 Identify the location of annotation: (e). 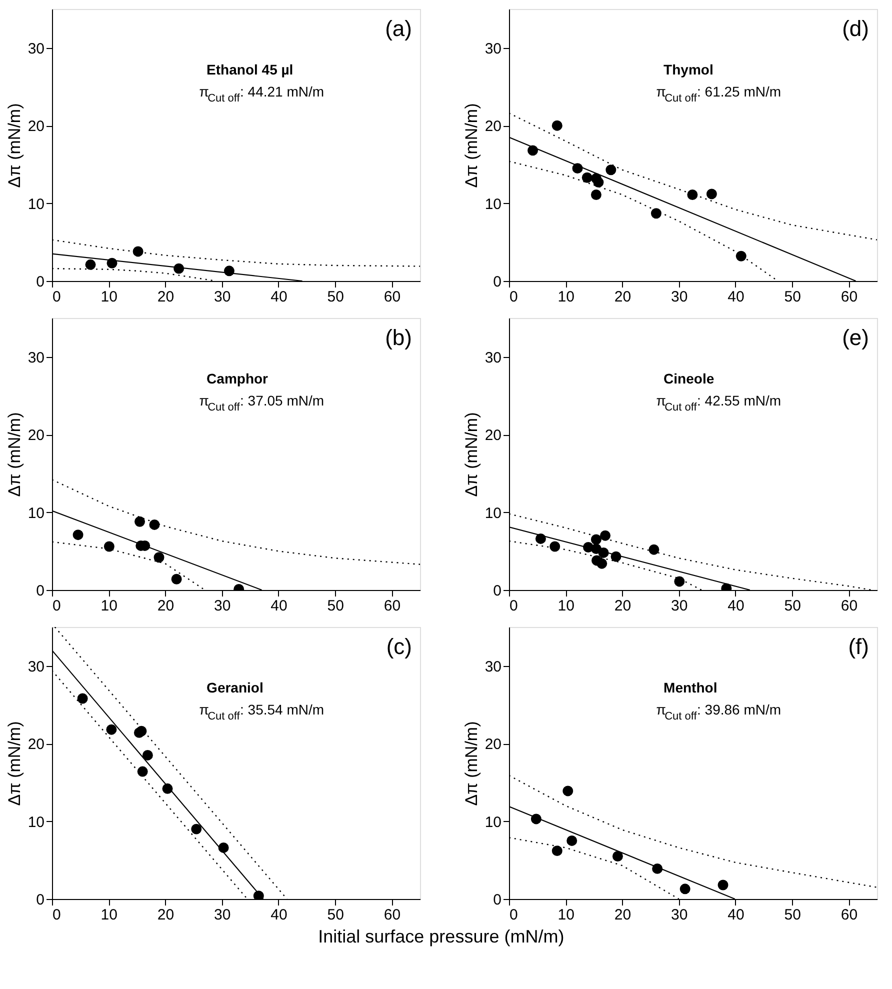
(855, 337).